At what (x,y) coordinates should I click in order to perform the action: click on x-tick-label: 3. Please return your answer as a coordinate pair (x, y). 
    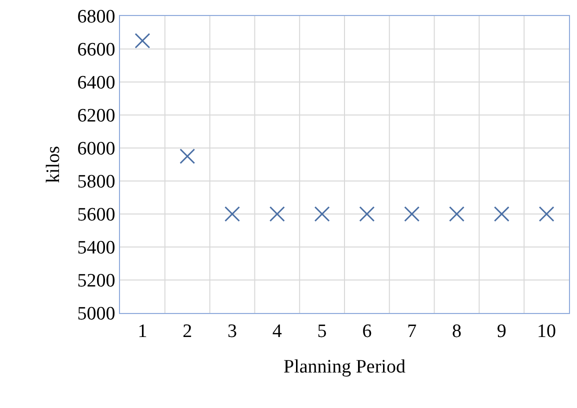
    Looking at the image, I should click on (232, 331).